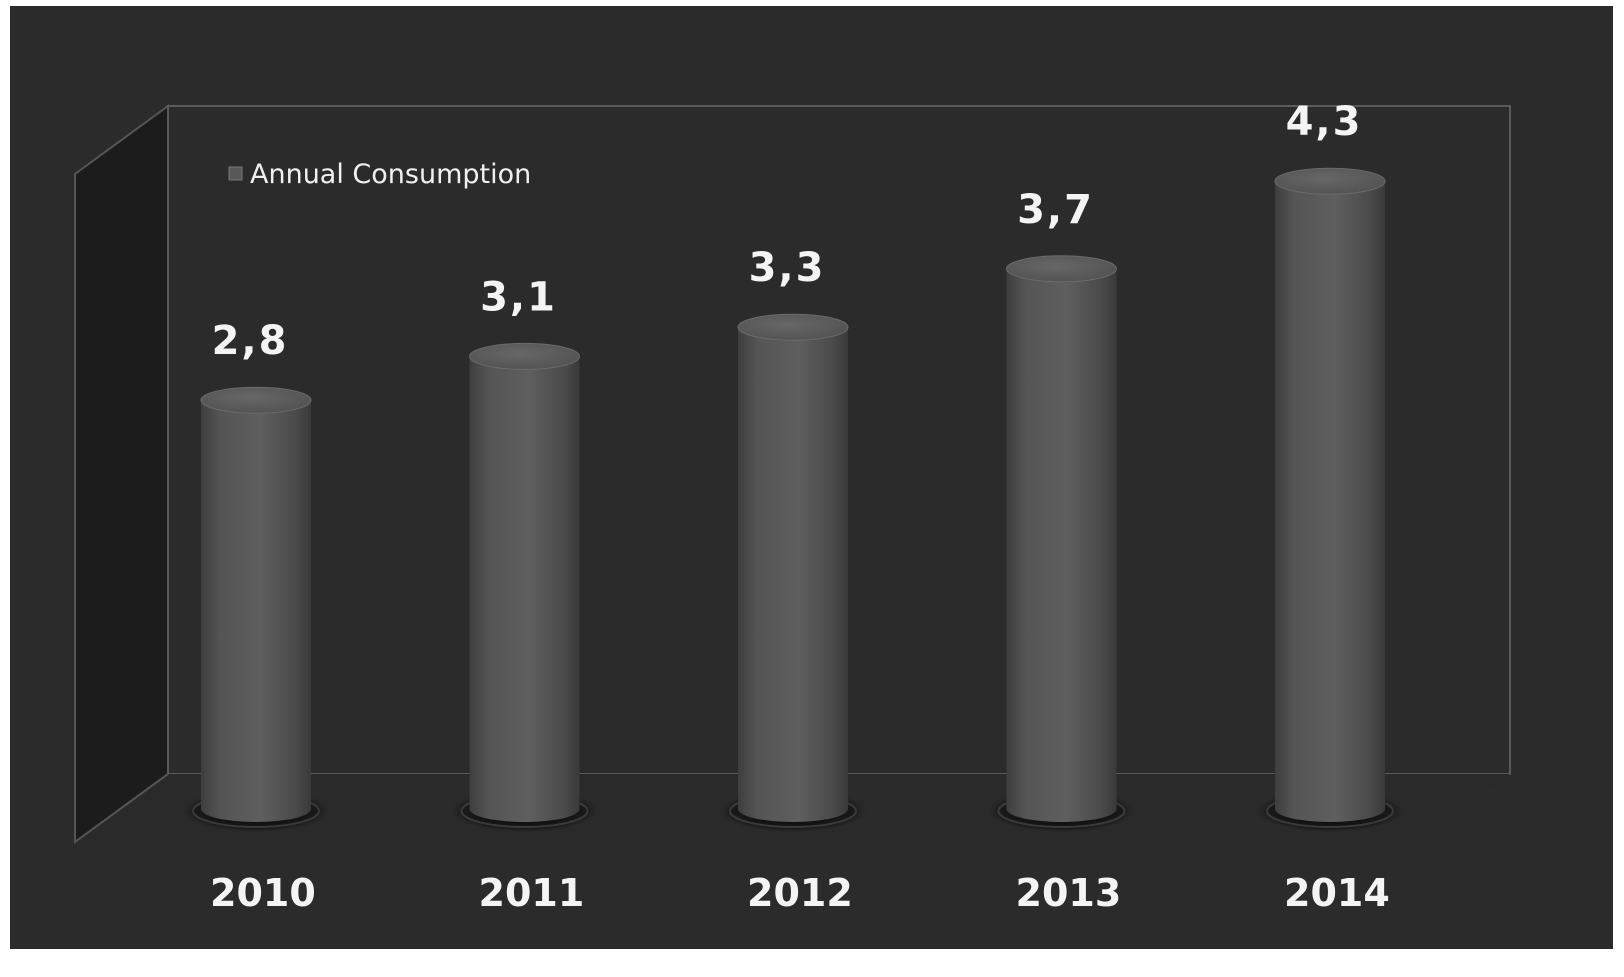  I want to click on bar-2013, so click(1061, 544).